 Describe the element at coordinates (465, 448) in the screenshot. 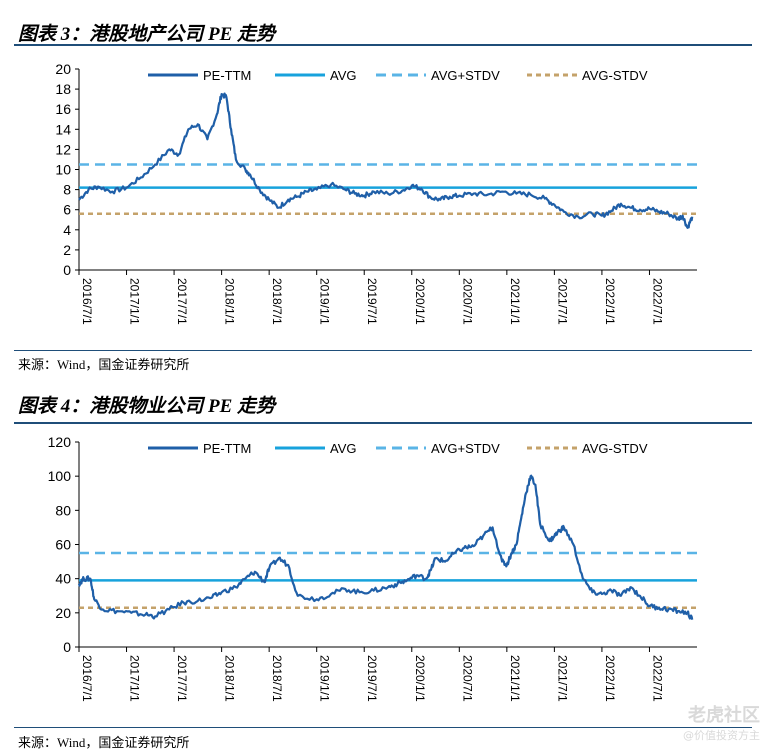

I see `chart2-legend-label: AVG+STDV` at that location.